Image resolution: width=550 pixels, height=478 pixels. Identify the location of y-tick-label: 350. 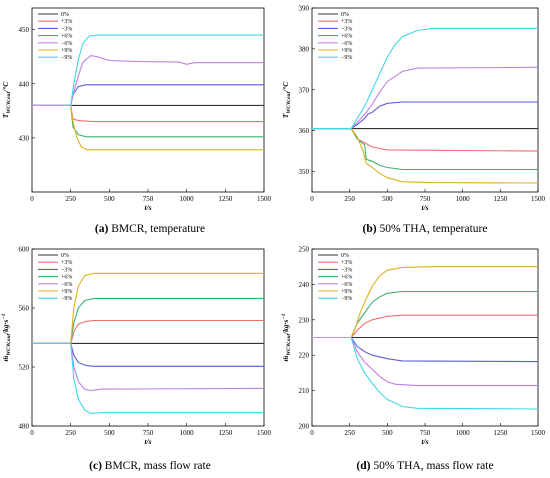
(304, 172).